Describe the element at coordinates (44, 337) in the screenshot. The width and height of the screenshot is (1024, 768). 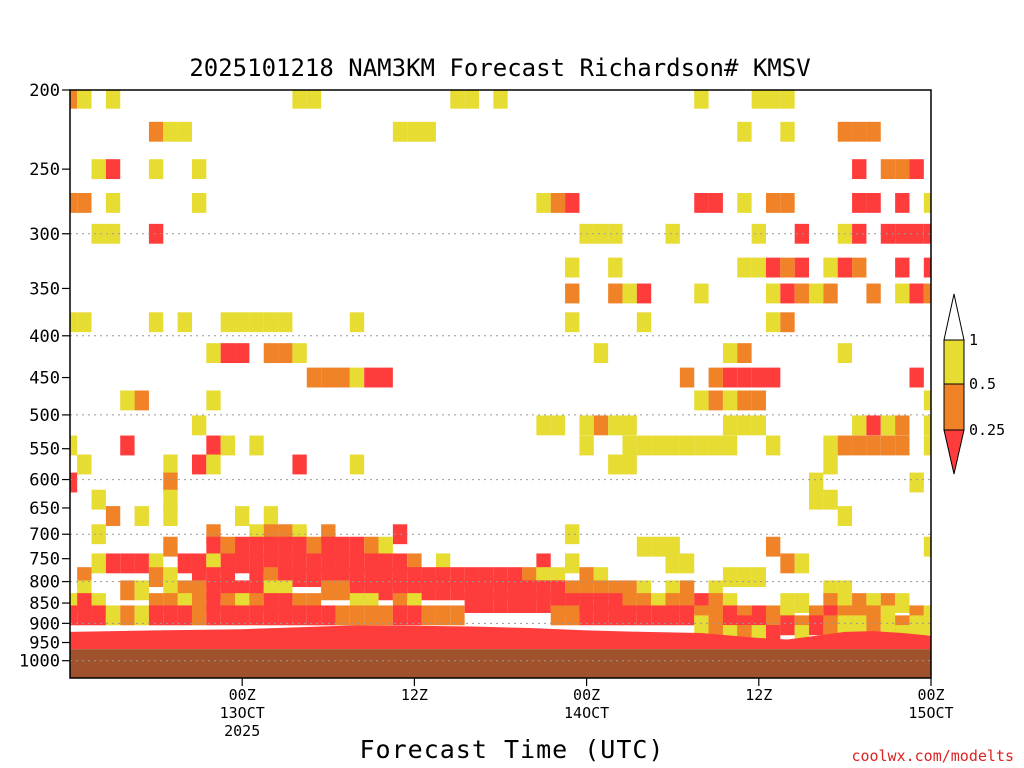
I see `y-tick-label: 400` at that location.